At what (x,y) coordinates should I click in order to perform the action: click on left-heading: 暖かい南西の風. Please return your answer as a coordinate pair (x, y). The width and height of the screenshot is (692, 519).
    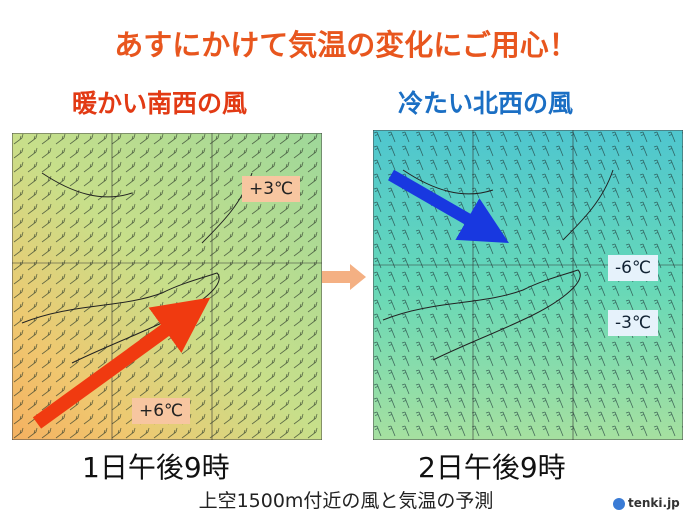
    Looking at the image, I should click on (160, 103).